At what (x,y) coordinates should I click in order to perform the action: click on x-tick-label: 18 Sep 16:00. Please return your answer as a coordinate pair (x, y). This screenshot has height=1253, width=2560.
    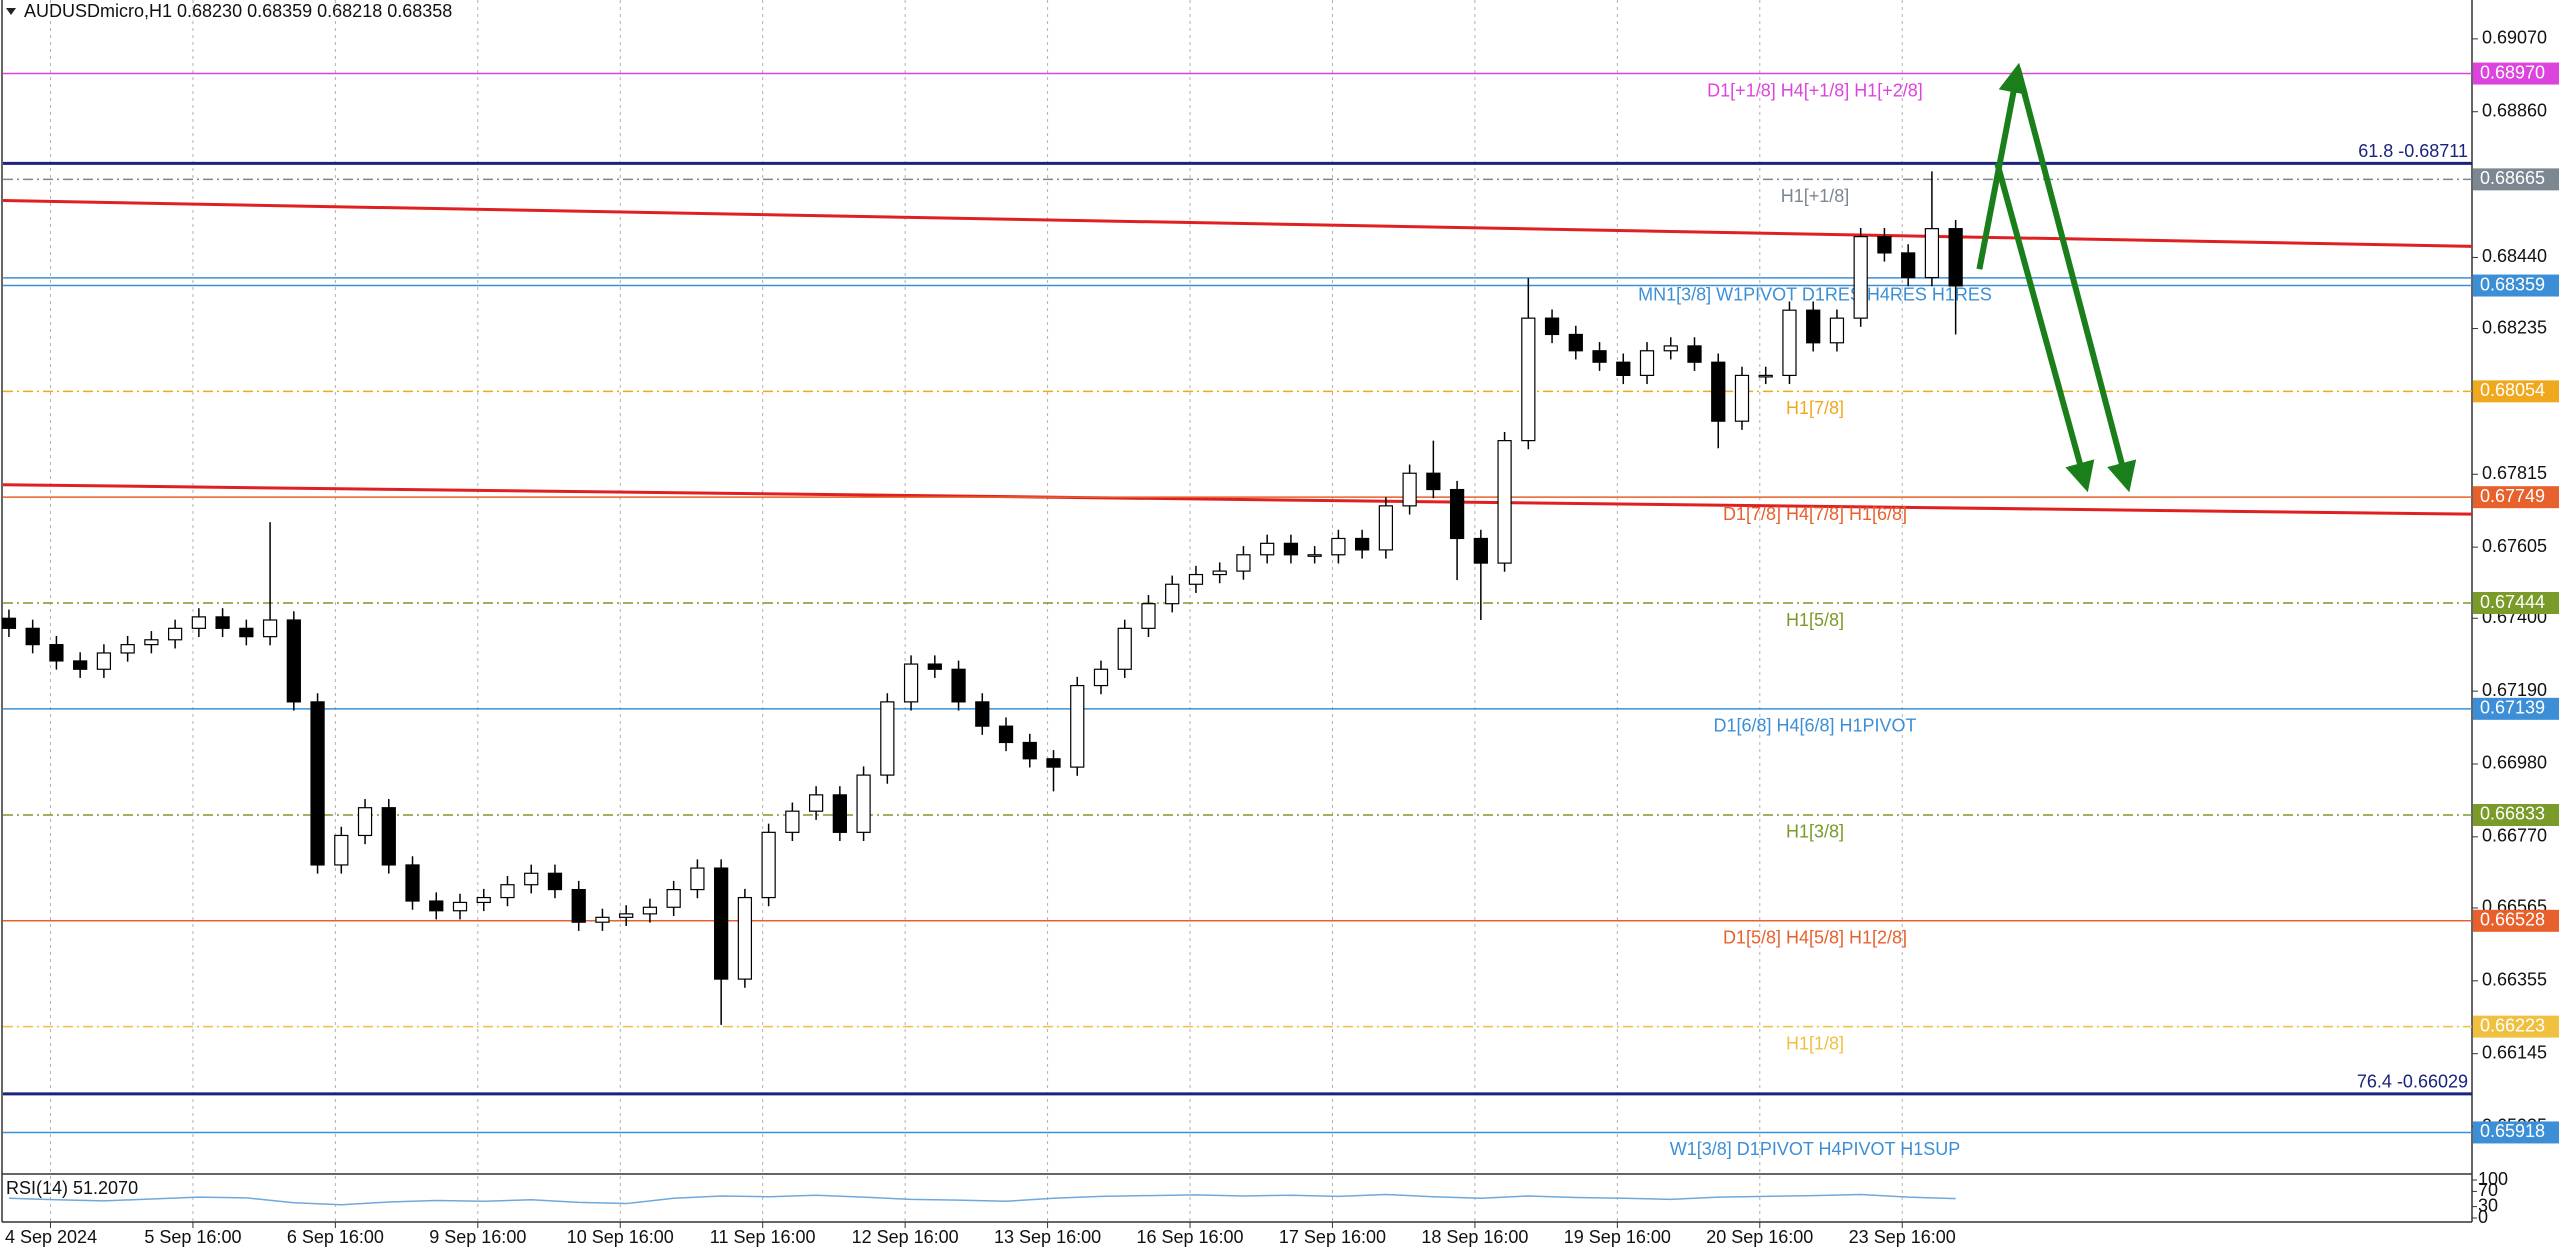
    Looking at the image, I should click on (1474, 1237).